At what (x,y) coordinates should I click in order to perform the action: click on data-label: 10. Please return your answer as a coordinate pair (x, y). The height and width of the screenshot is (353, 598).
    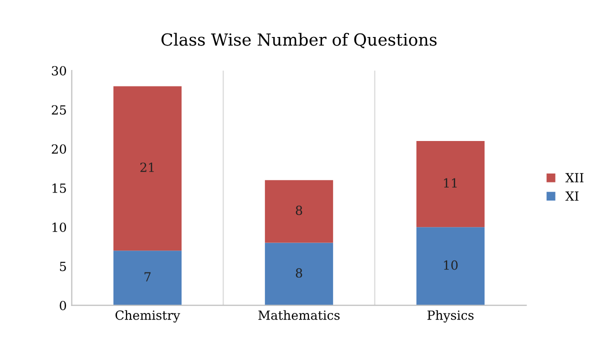
    Looking at the image, I should click on (451, 265).